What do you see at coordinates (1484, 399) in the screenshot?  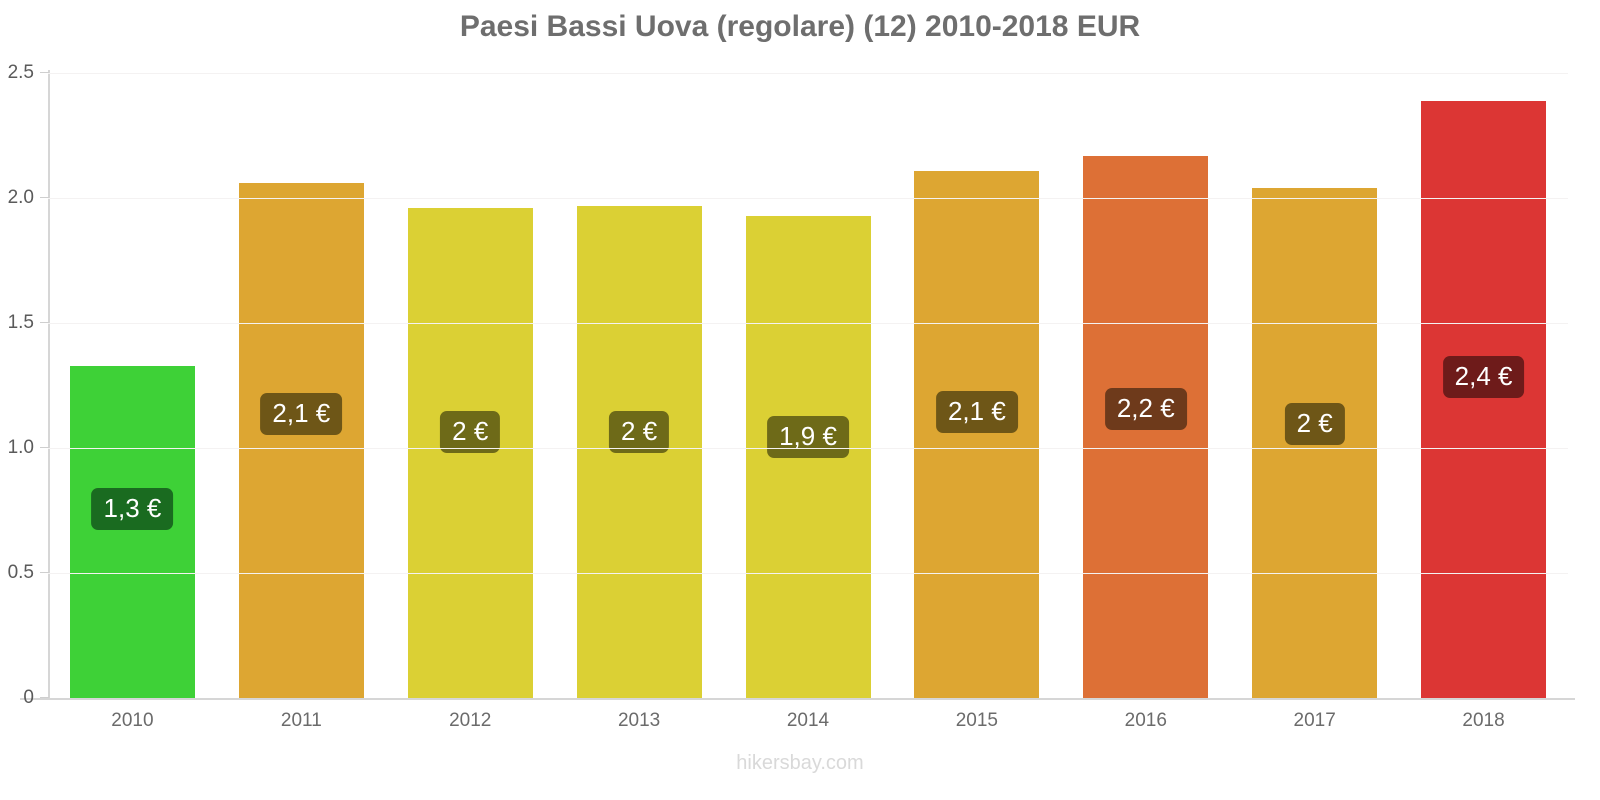 I see `bar: 2,4 €` at bounding box center [1484, 399].